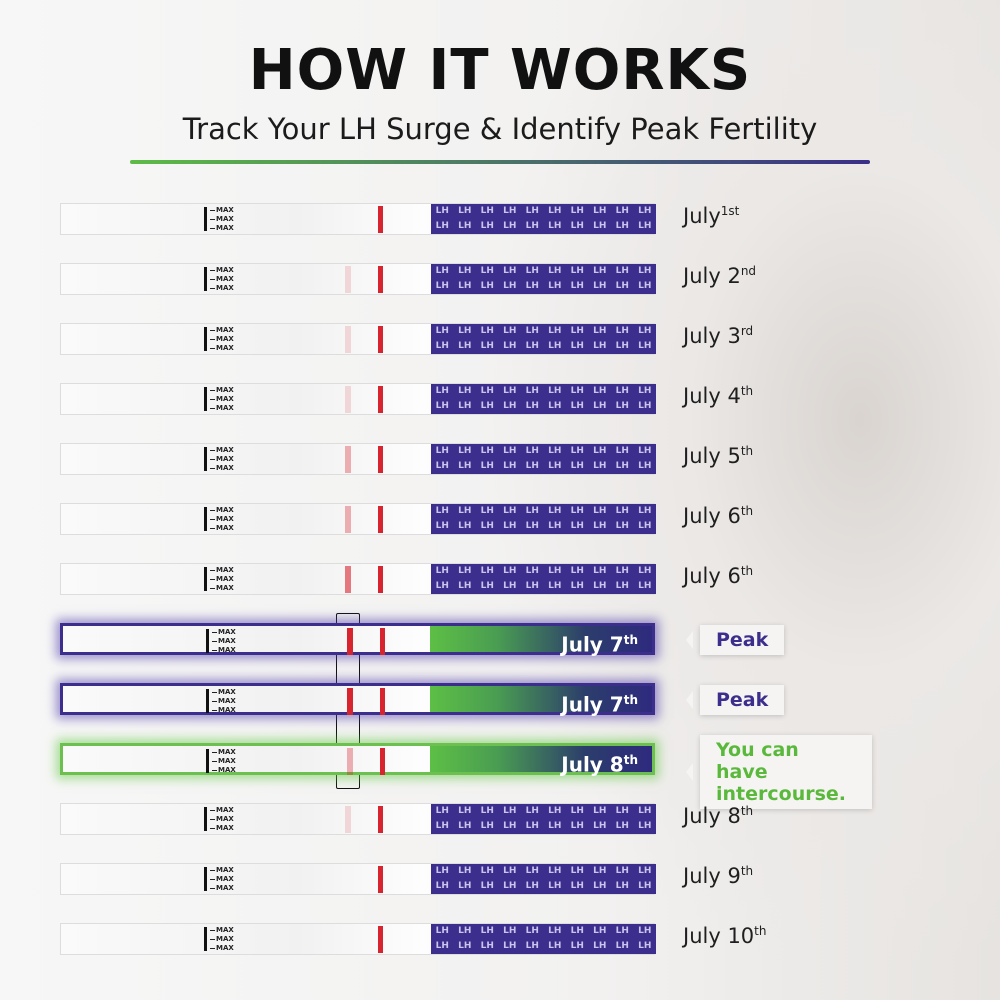  Describe the element at coordinates (730, 211) in the screenshot. I see `date-suffix: 1st` at that location.